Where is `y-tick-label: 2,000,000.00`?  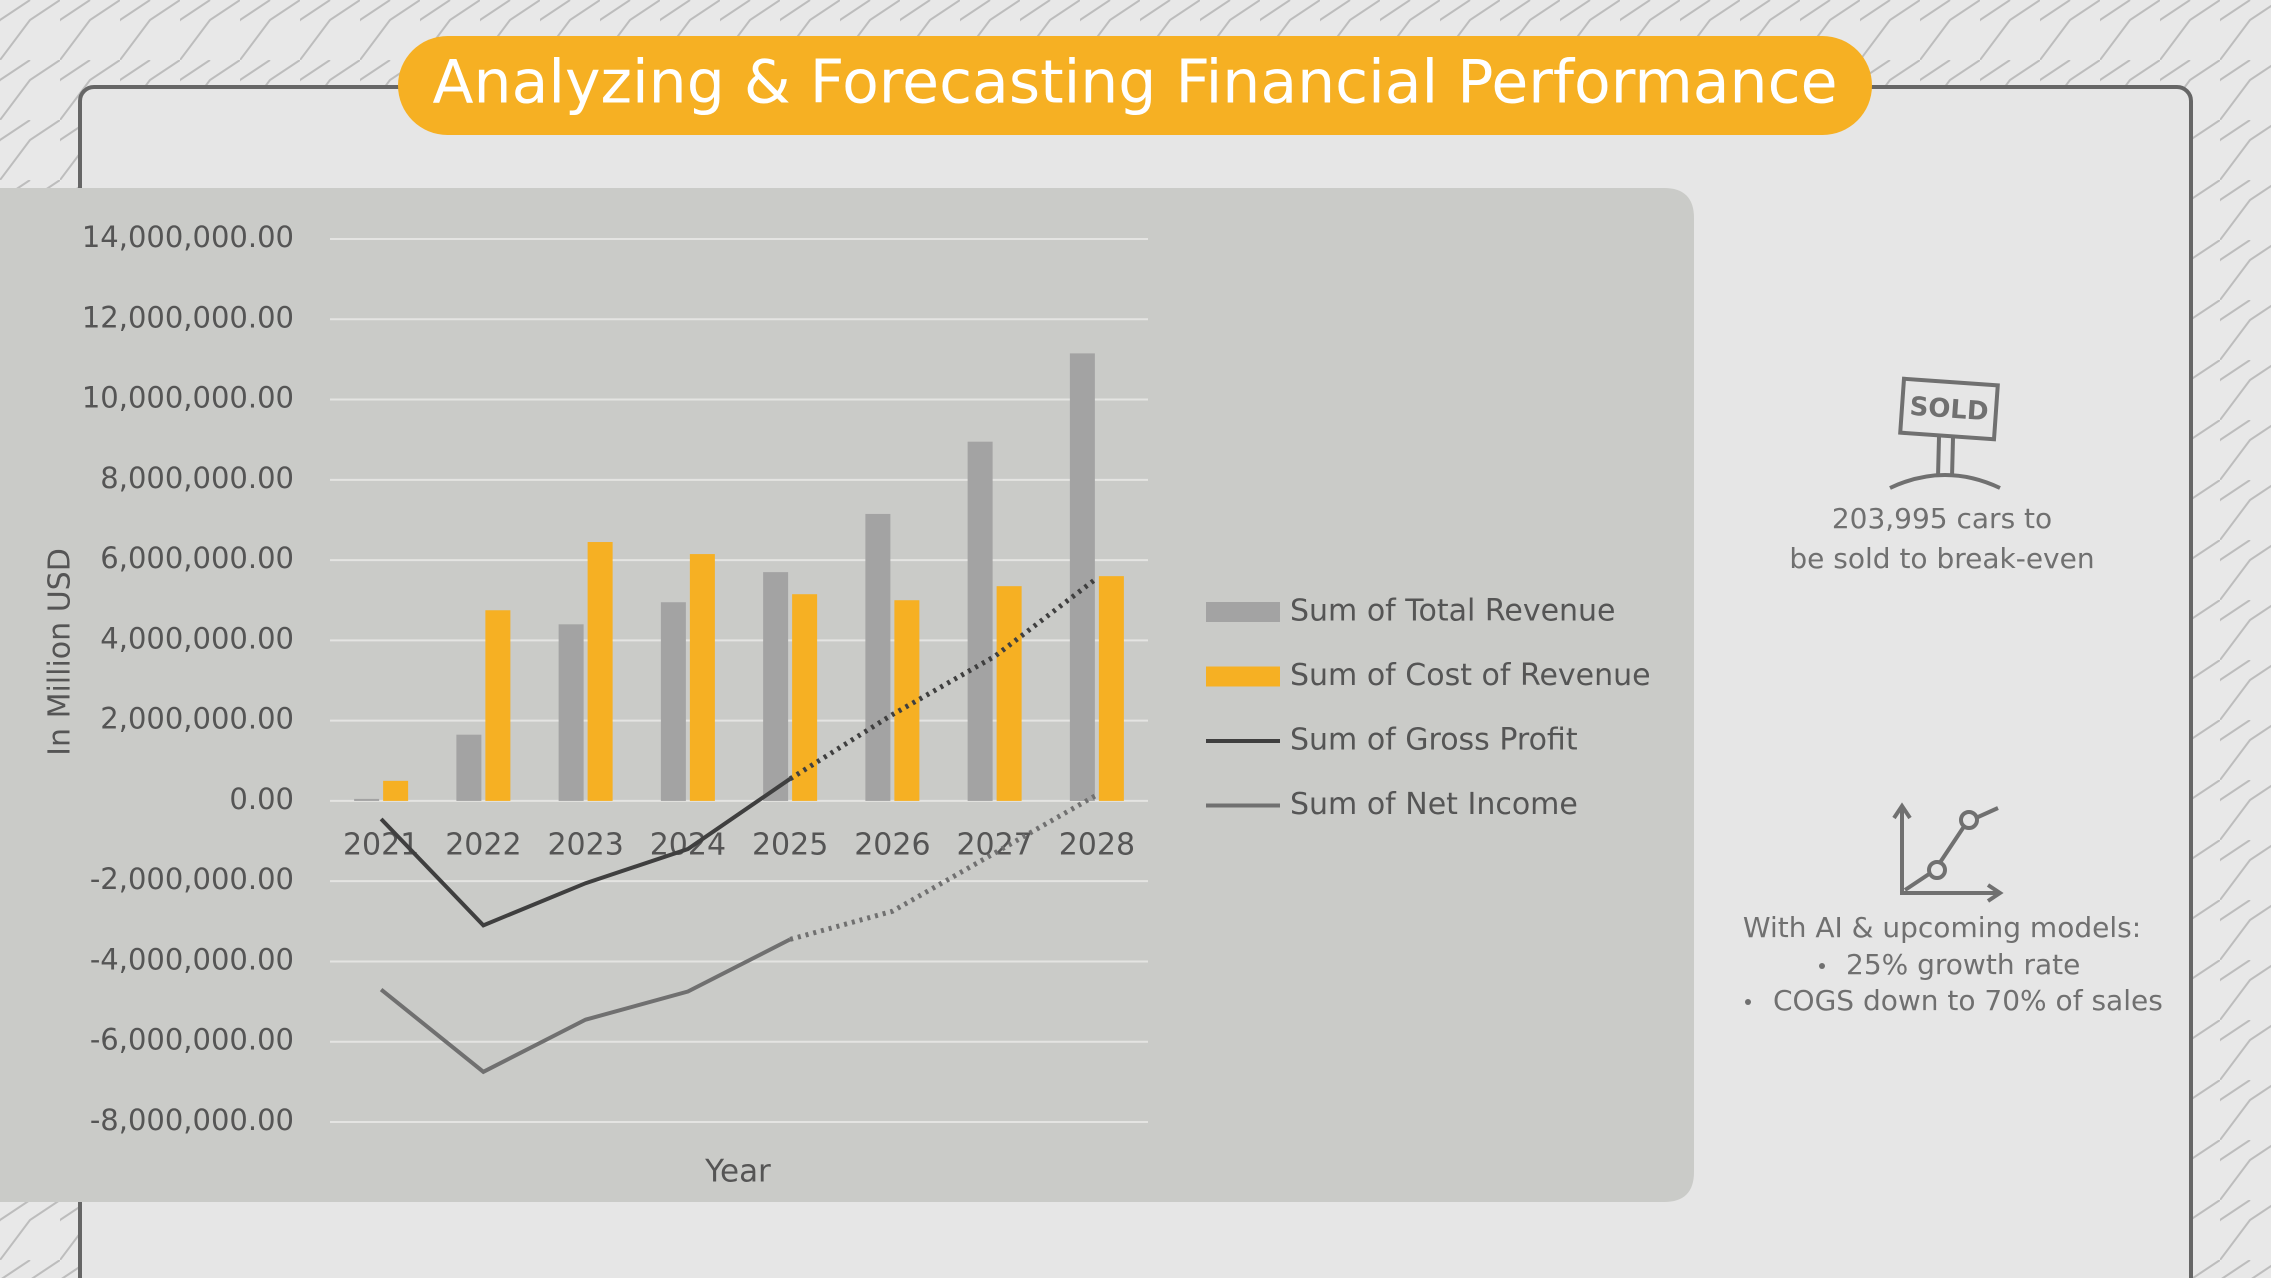 y-tick-label: 2,000,000.00 is located at coordinates (197, 719).